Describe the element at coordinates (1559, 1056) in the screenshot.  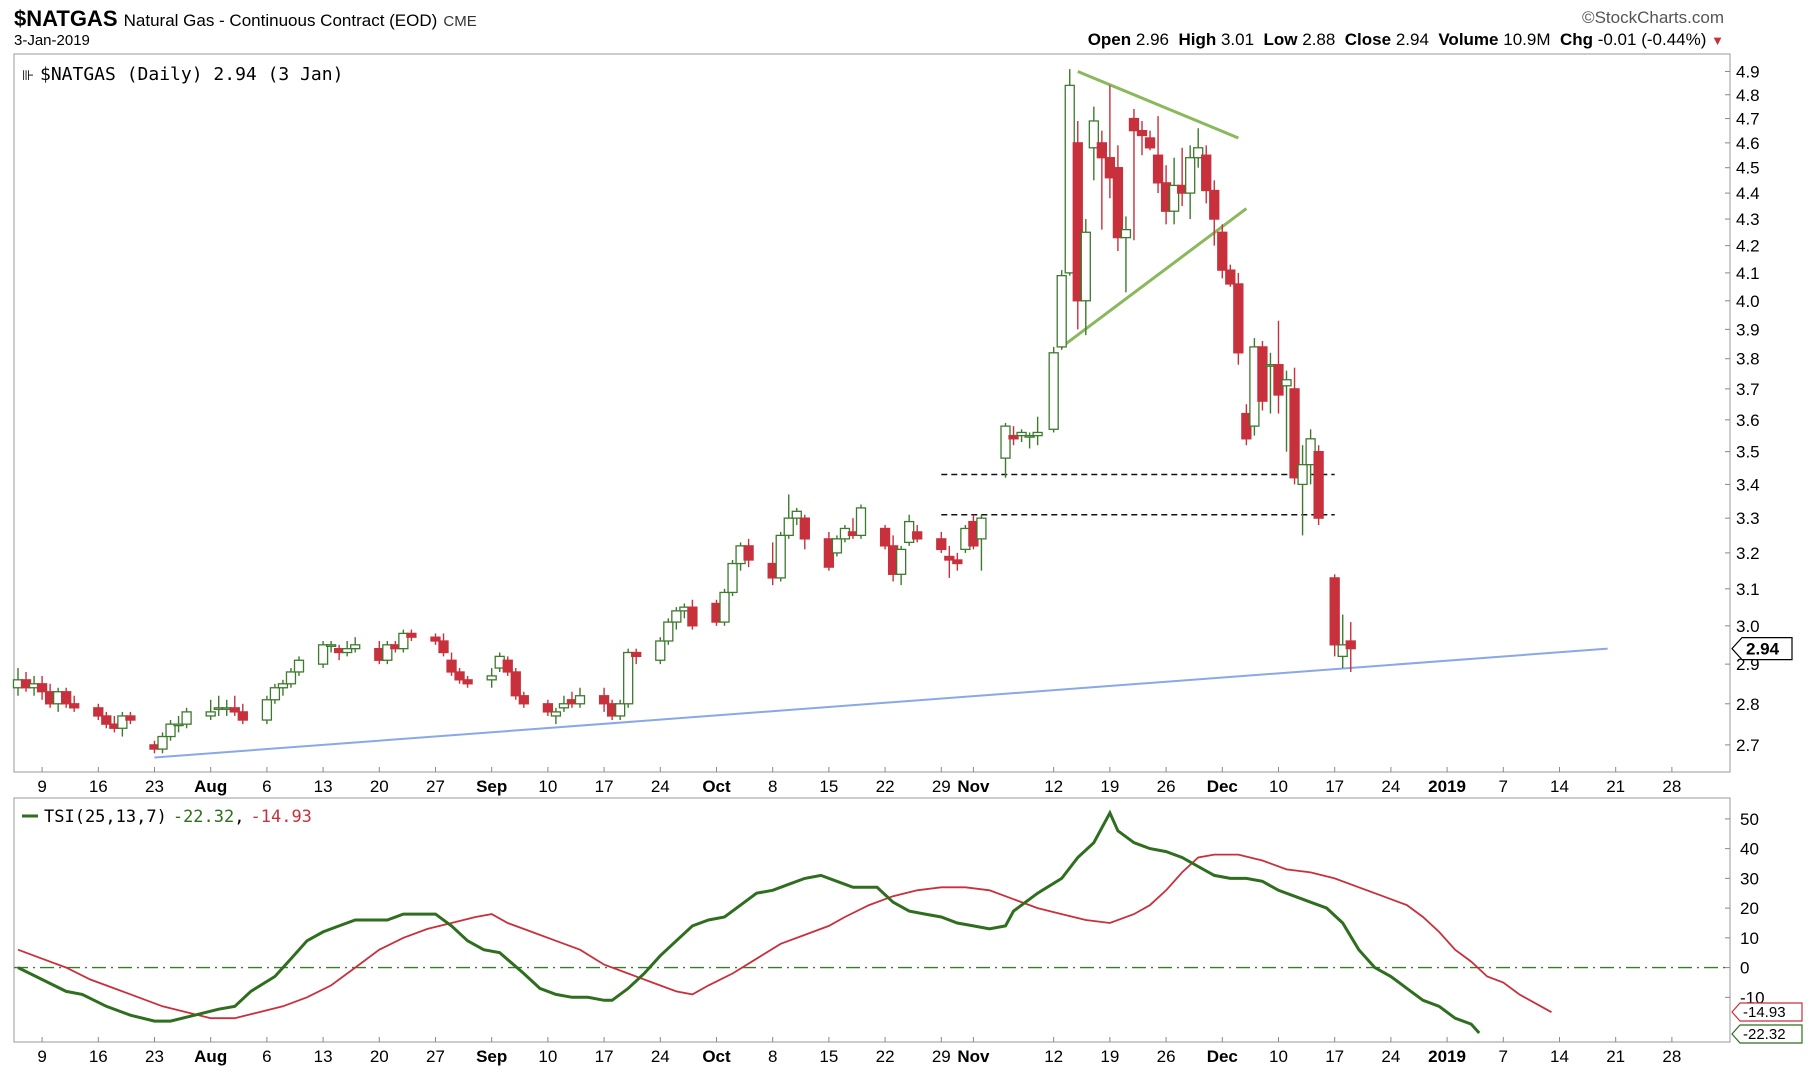
I see `tsi-x-tick-label: 14` at that location.